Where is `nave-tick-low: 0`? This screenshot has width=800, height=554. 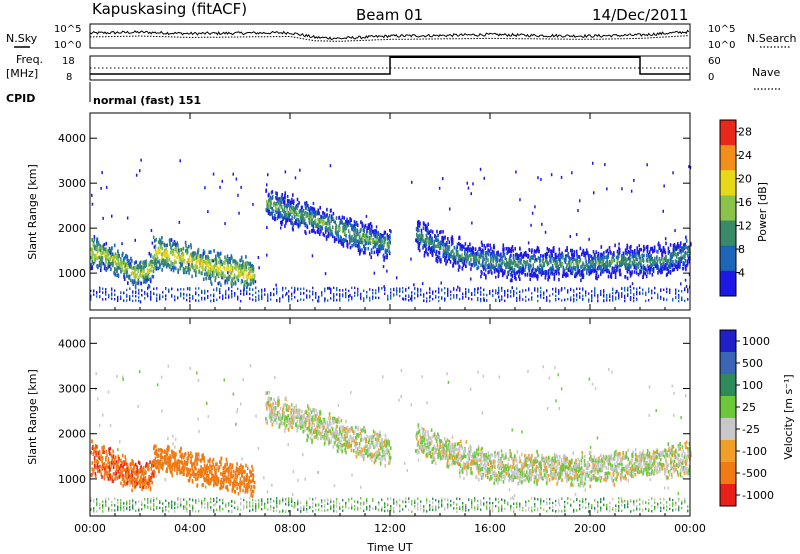 nave-tick-low: 0 is located at coordinates (711, 77).